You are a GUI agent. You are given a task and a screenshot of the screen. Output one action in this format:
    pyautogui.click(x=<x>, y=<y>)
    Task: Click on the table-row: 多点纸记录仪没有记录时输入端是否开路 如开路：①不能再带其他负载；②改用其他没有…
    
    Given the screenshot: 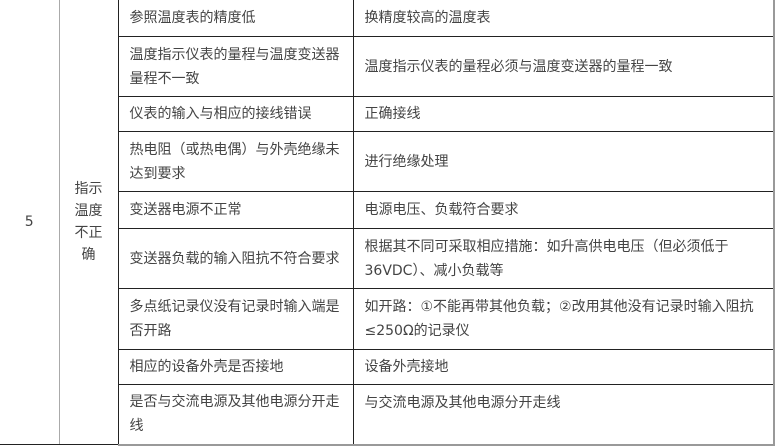 What is the action you would take?
    pyautogui.click(x=387, y=319)
    